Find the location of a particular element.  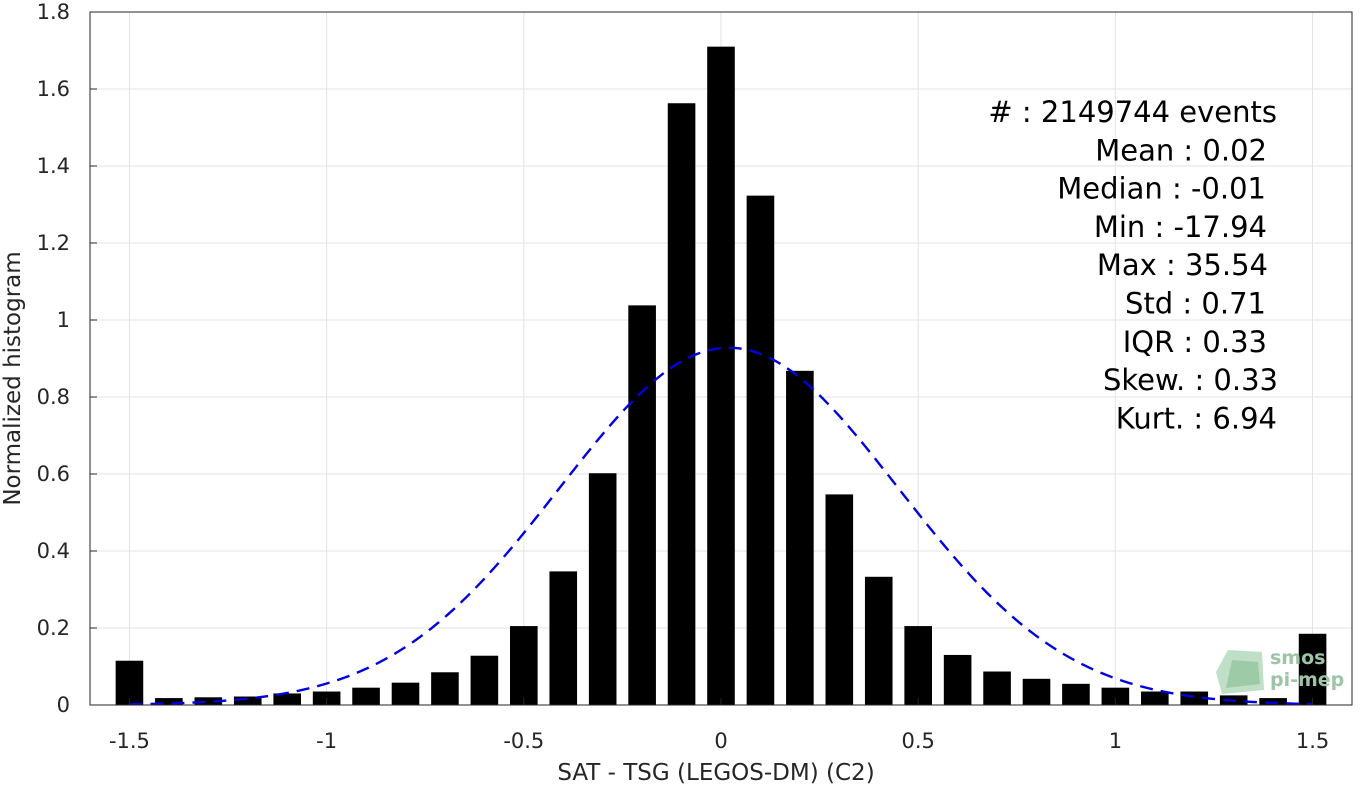

y-tick-label: 1.8 is located at coordinates (53, 12).